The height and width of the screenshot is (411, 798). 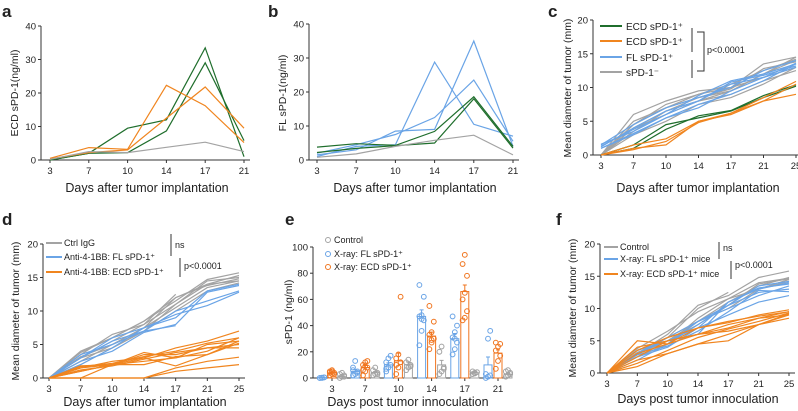 I want to click on e-y-tick-label: 60, so click(x=302, y=300).